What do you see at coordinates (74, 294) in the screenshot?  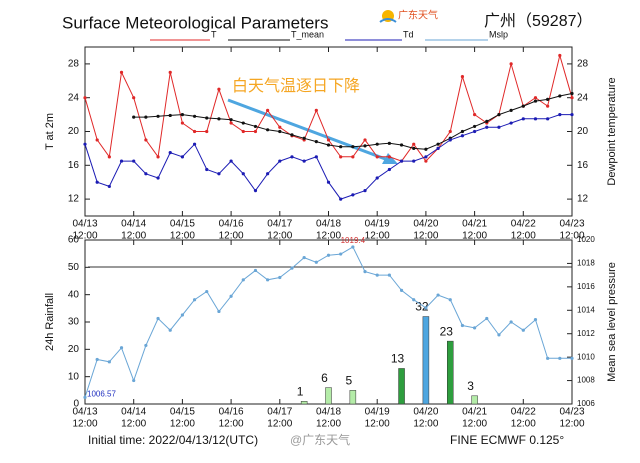 I see `y-tick-label: 40` at bounding box center [74, 294].